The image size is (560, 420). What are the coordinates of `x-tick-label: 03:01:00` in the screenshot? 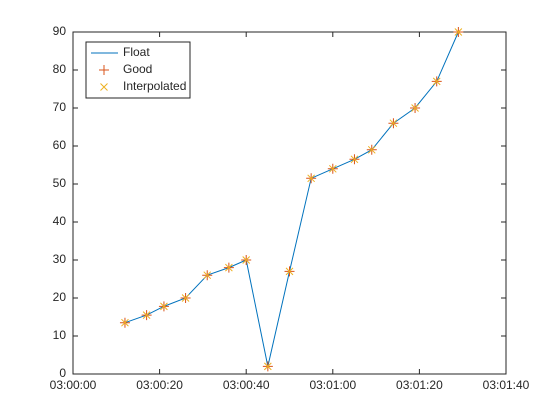 It's located at (332, 385).